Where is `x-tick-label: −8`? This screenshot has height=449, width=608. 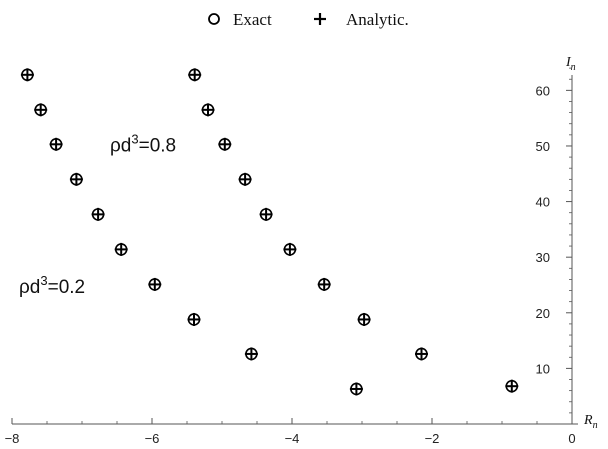
x-tick-label: −8 is located at coordinates (12, 438).